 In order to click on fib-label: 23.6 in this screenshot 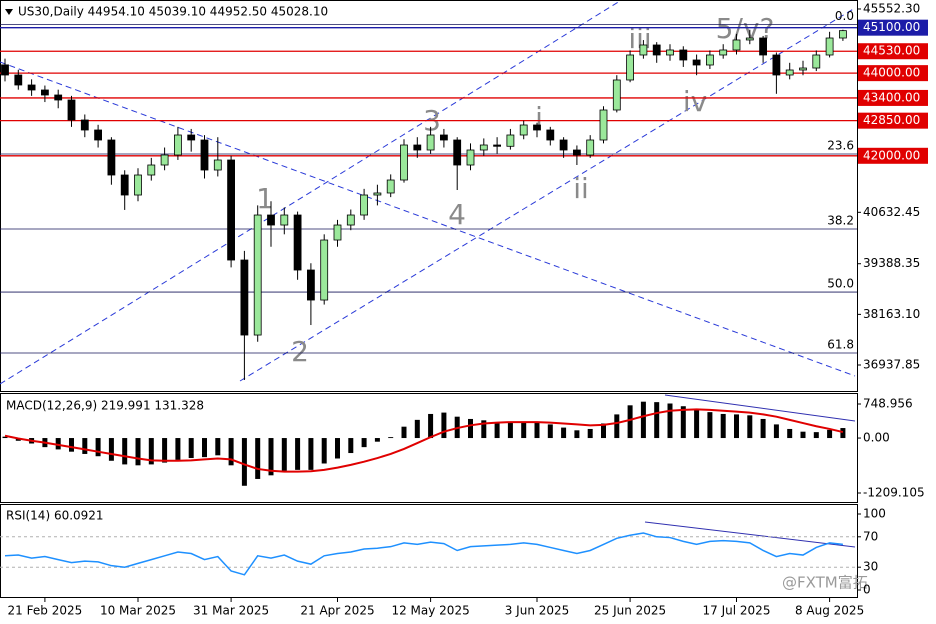, I will do `click(840, 146)`.